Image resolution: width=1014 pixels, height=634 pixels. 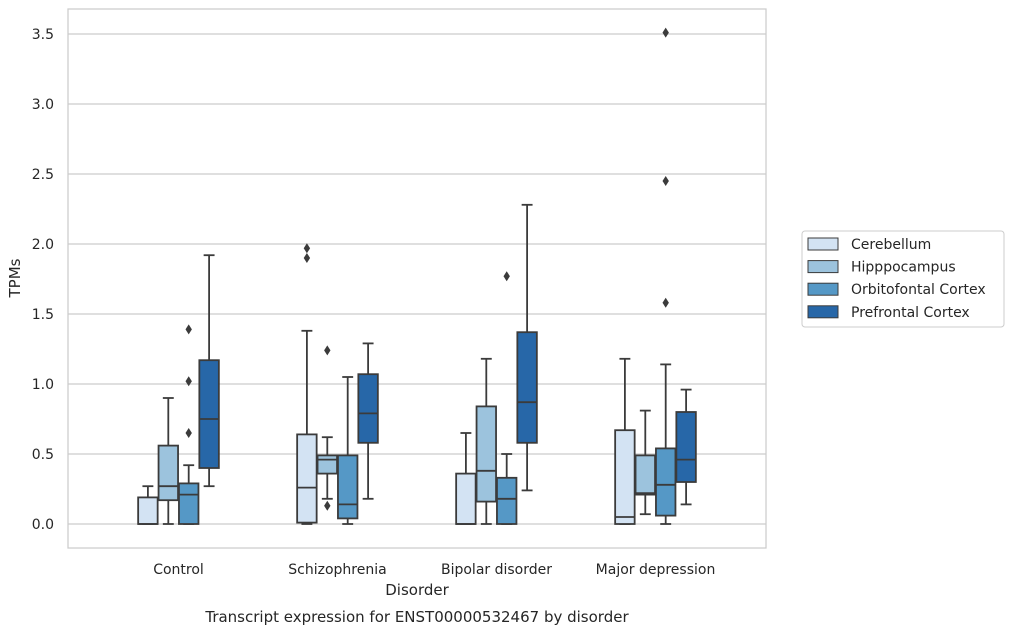 I want to click on x-tick-label: Major depression, so click(x=656, y=570).